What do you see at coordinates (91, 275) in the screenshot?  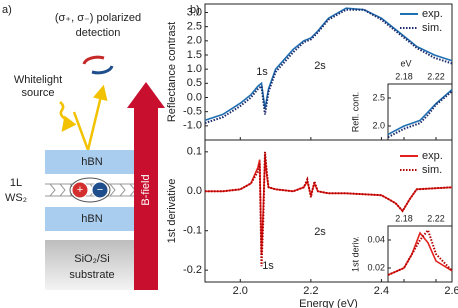 I see `layer-text: substrate` at bounding box center [91, 275].